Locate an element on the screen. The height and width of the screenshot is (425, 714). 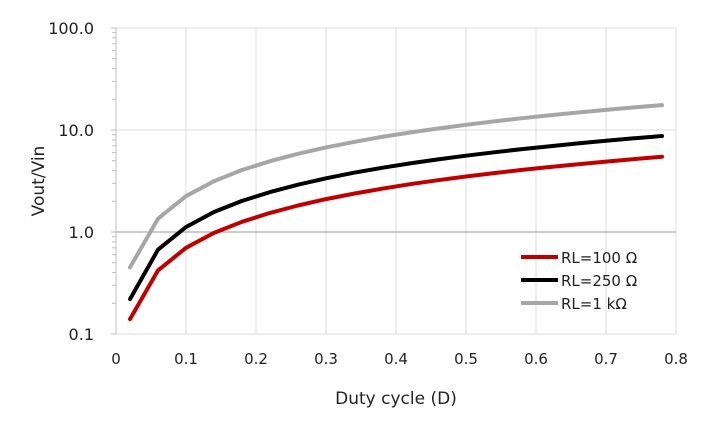
x-tick-label: 0.5 is located at coordinates (466, 359).